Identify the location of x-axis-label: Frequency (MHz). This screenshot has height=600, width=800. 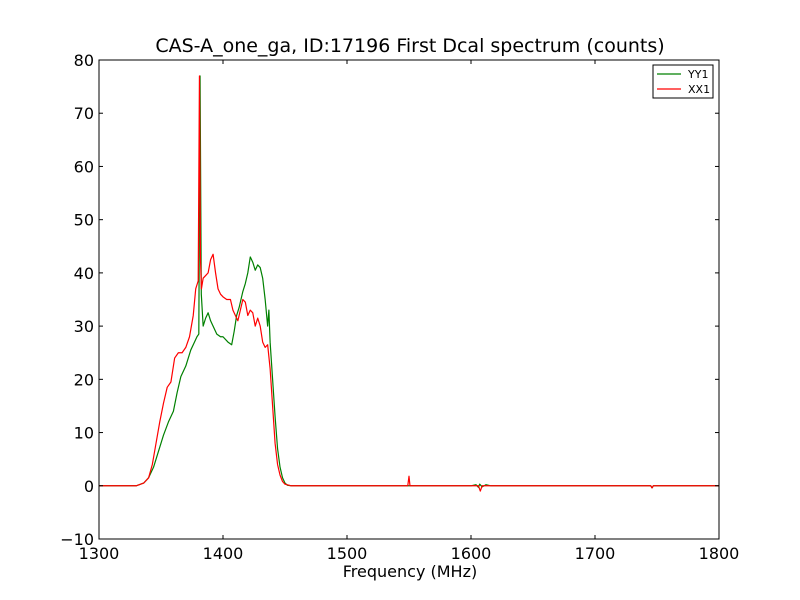
(410, 571).